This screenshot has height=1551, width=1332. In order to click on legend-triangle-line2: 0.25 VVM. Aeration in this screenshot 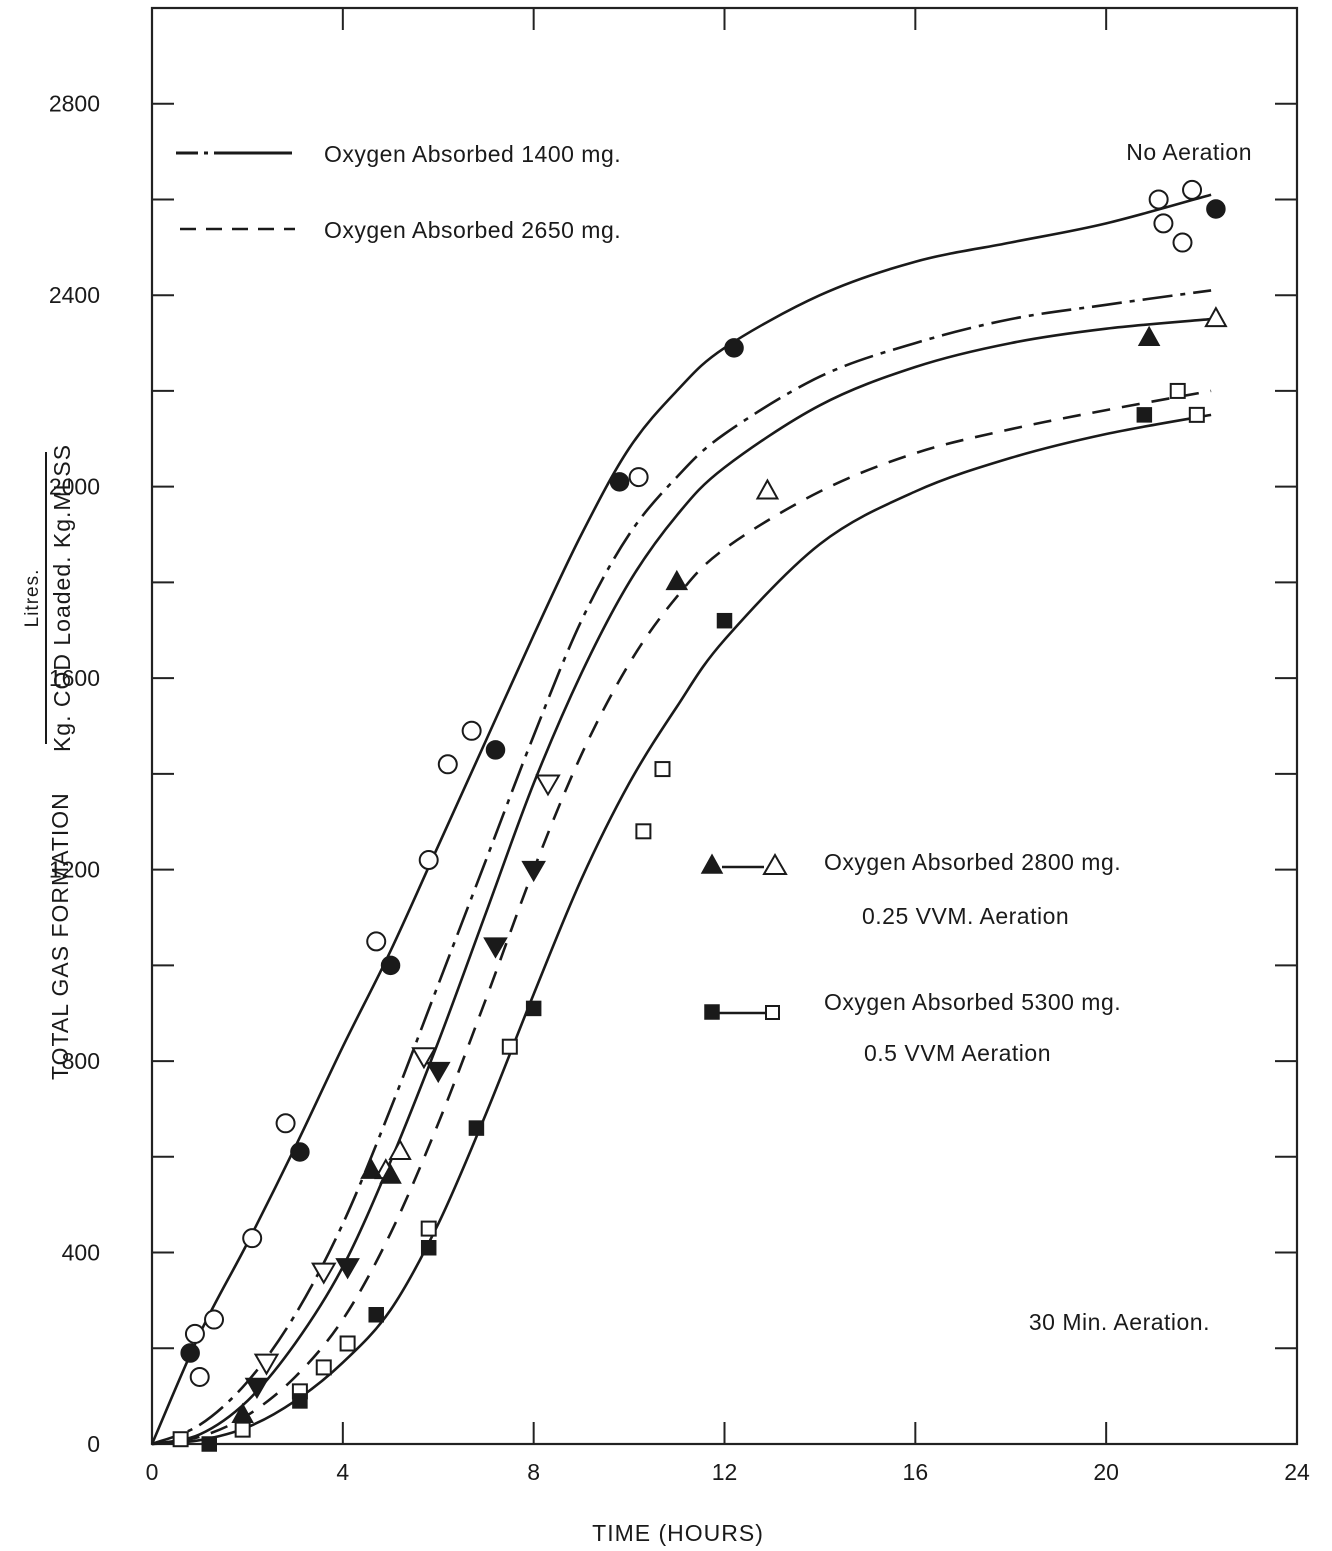, I will do `click(965, 916)`.